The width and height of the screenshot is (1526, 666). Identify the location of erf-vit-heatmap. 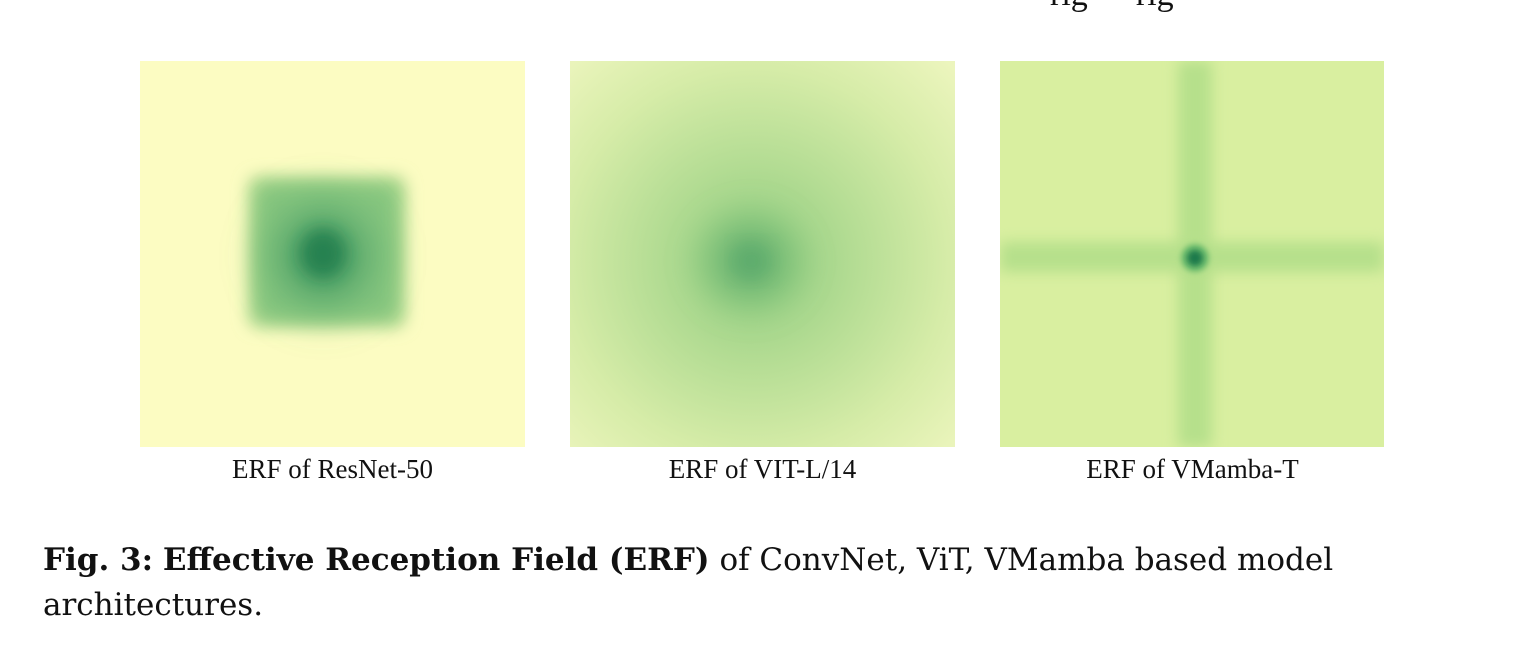
(762, 254).